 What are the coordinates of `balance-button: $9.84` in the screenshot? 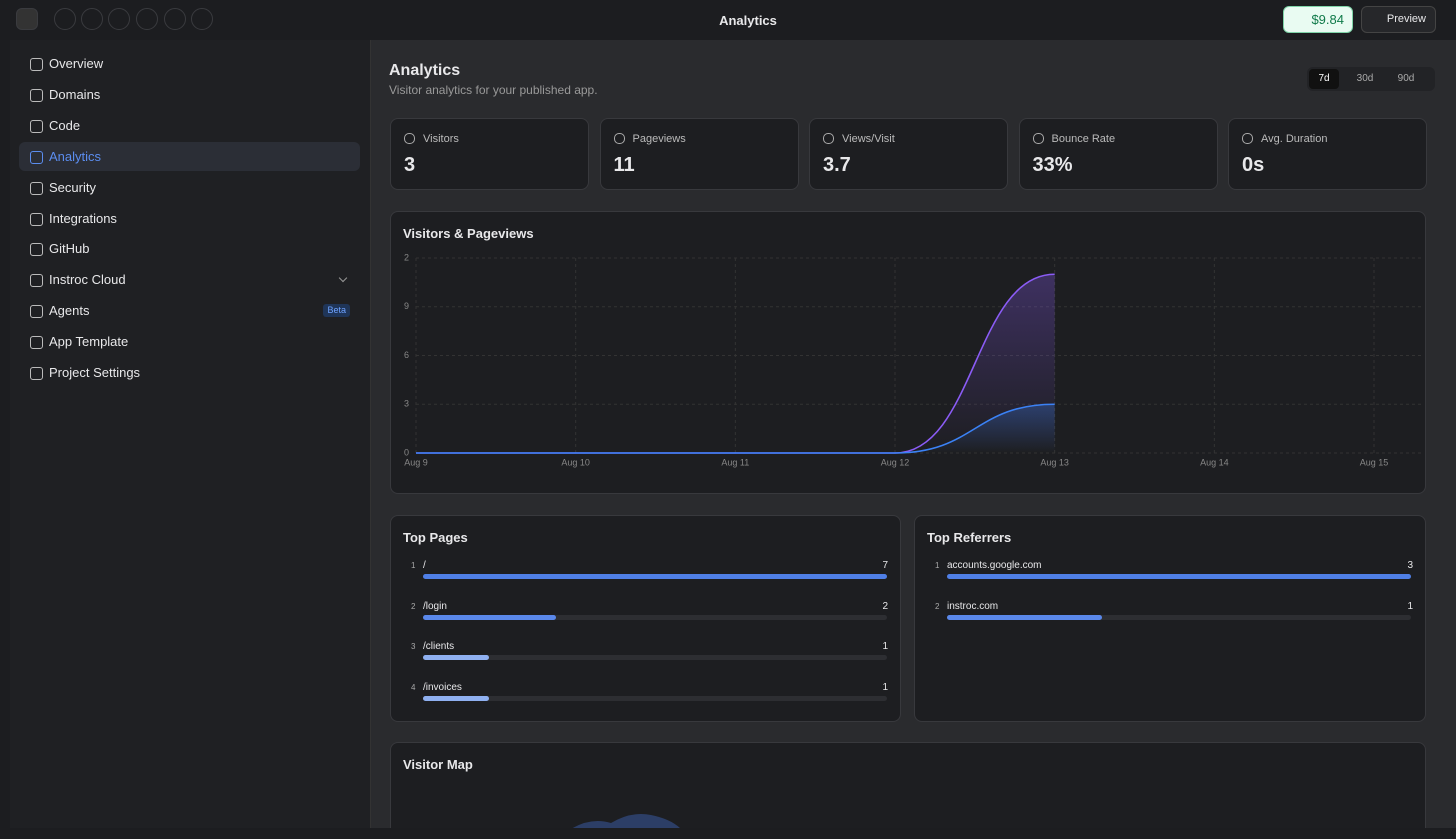 It's located at (1318, 19).